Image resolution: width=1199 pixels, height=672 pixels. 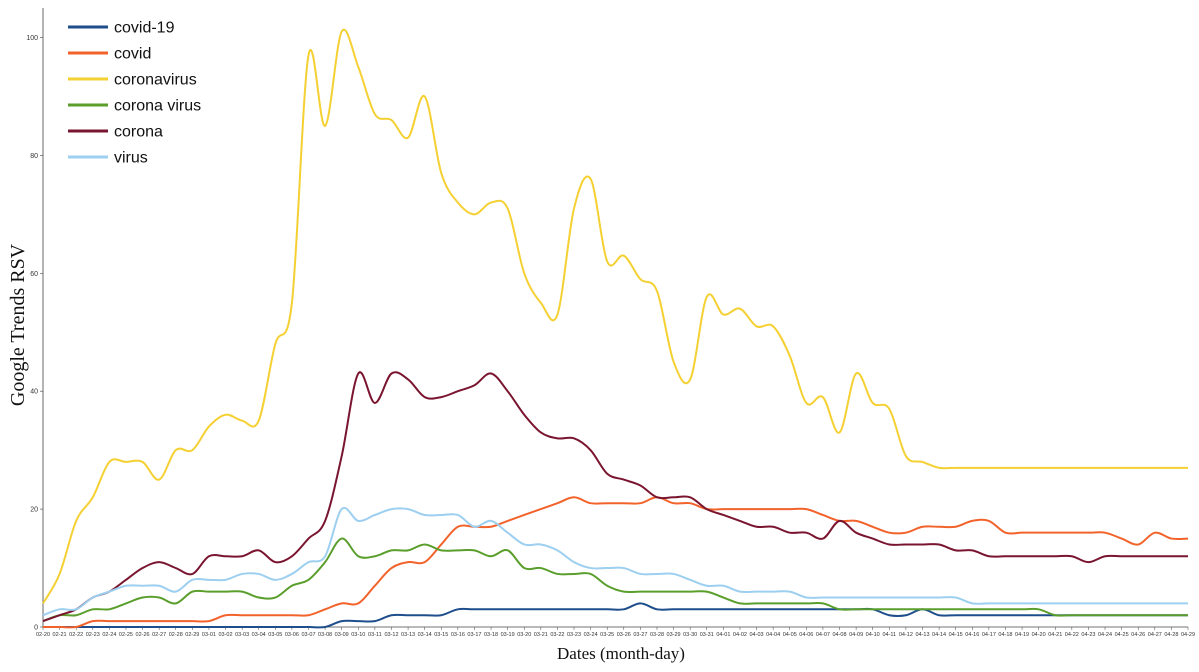 What do you see at coordinates (76, 635) in the screenshot?
I see `x-tick-label: 02-22` at bounding box center [76, 635].